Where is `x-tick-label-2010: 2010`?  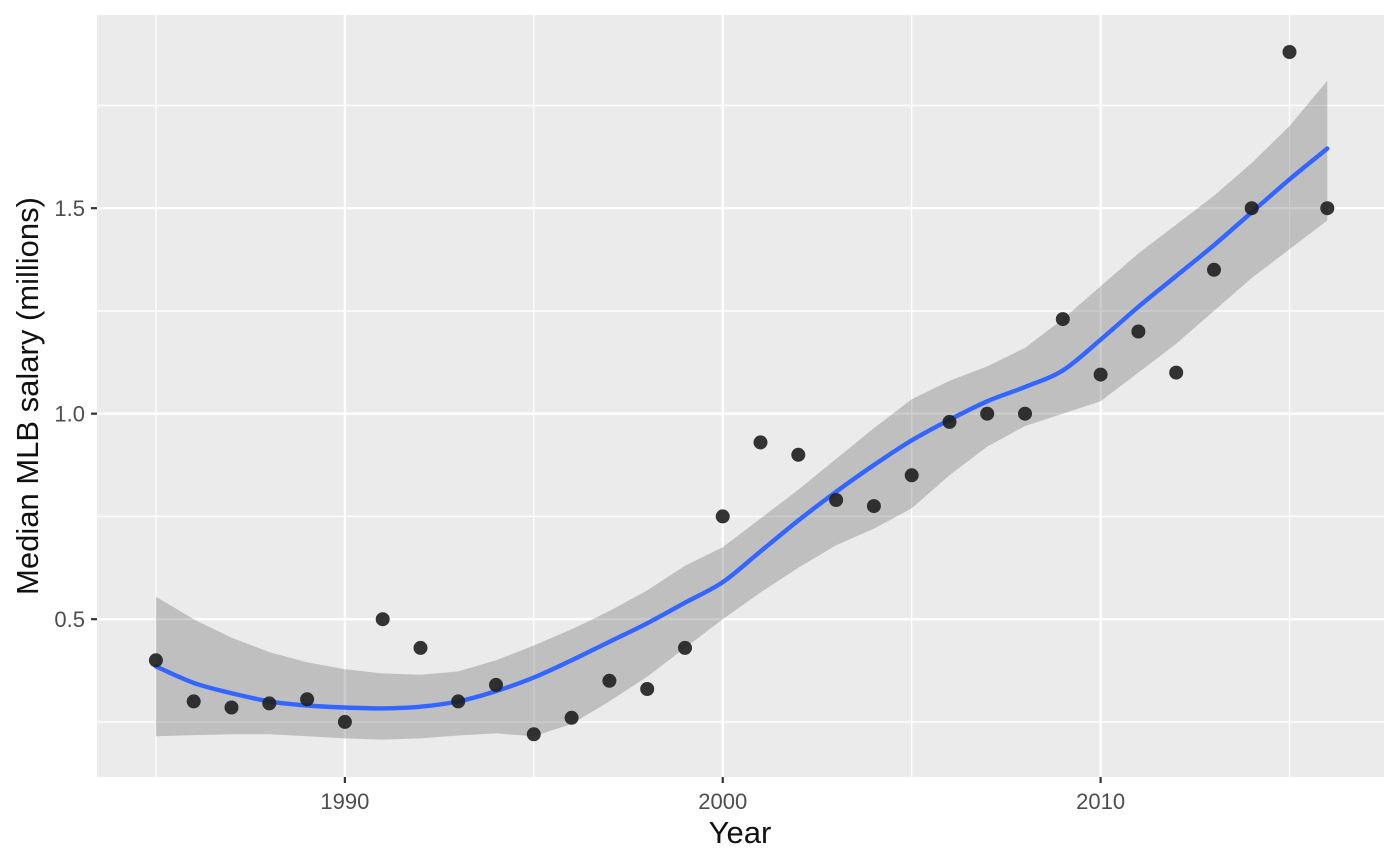 x-tick-label-2010: 2010 is located at coordinates (1100, 801).